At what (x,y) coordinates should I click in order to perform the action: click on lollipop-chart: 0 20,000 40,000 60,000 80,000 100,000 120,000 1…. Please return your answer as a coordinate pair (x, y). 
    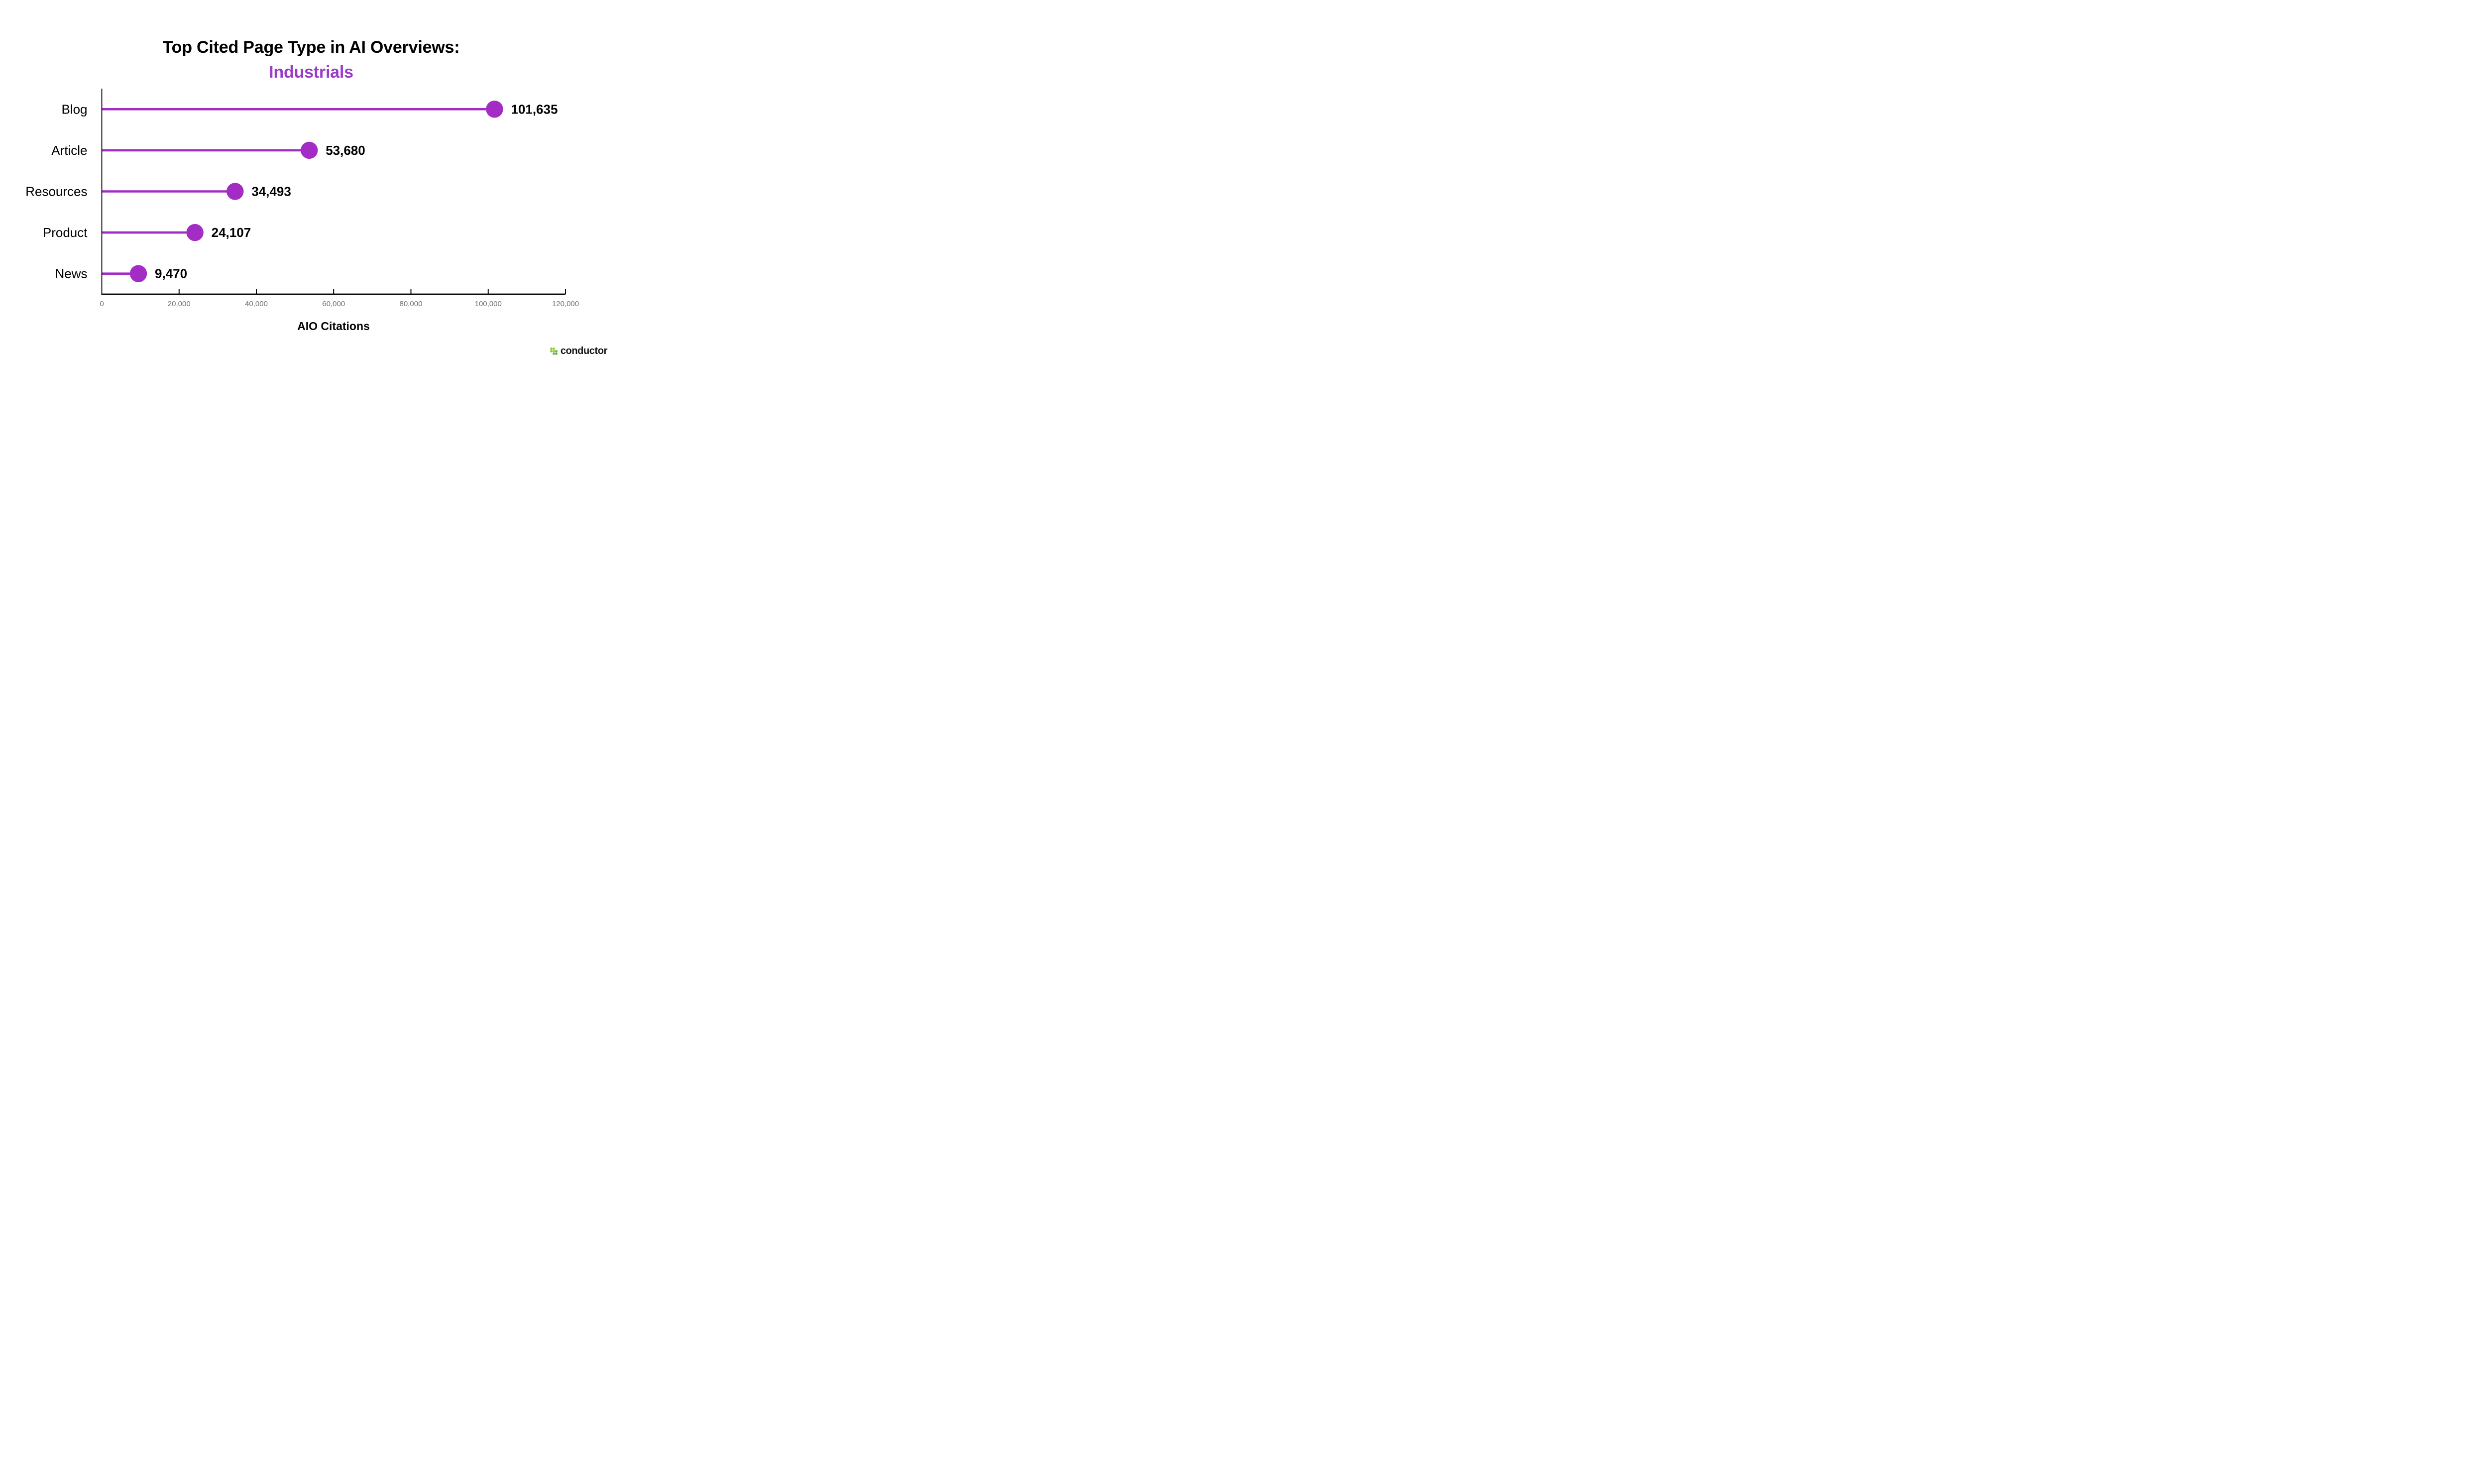
    Looking at the image, I should click on (302, 198).